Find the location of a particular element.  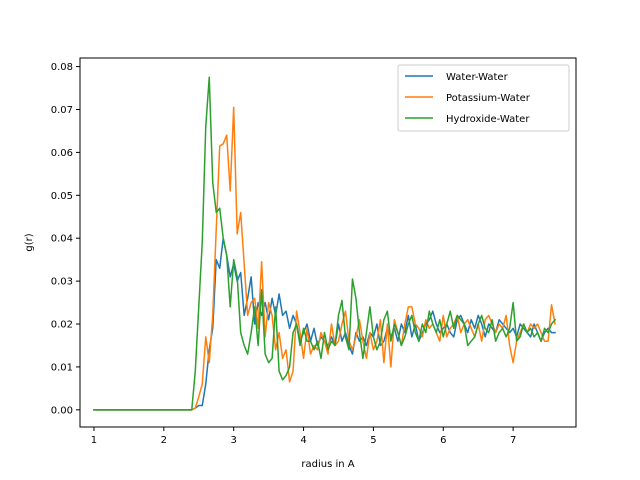

y-tick-label: 0.04 is located at coordinates (62, 239).